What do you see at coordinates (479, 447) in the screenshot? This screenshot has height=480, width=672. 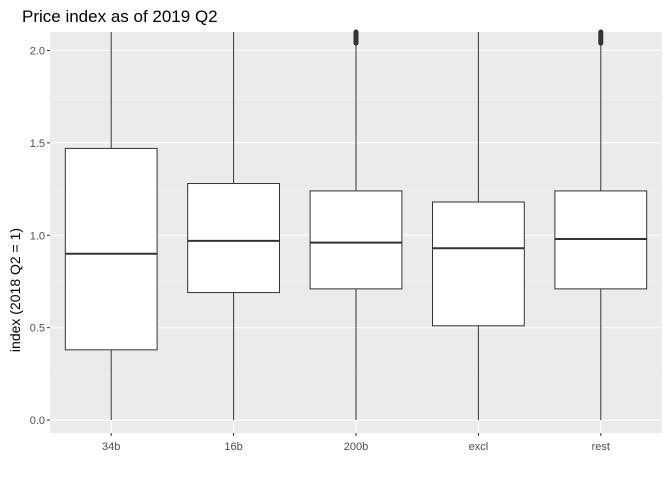 I see `x-tick-label: excl` at bounding box center [479, 447].